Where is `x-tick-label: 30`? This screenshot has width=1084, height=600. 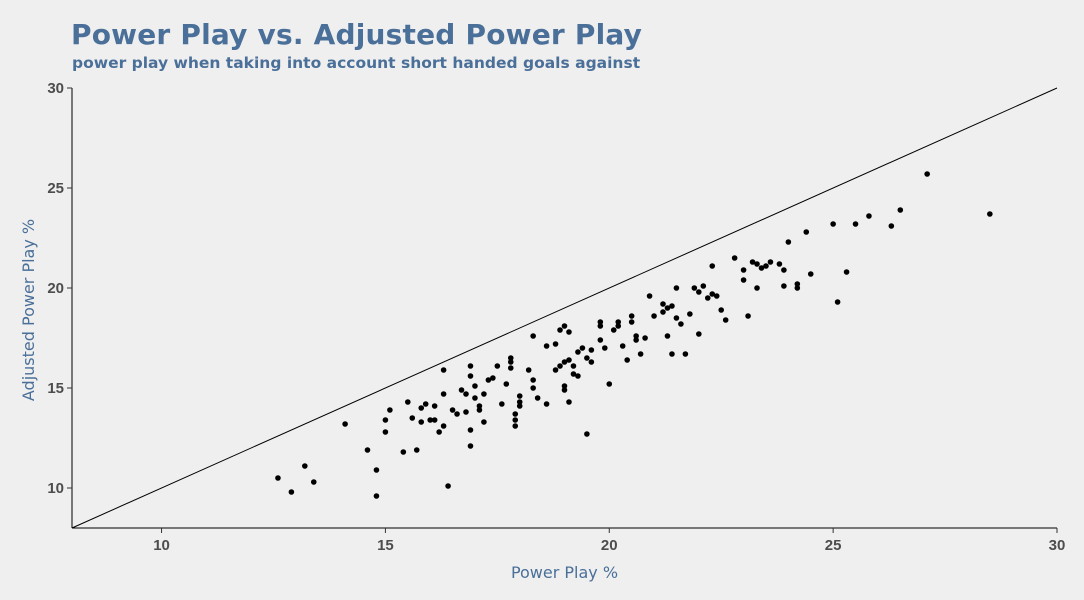 x-tick-label: 30 is located at coordinates (1057, 545).